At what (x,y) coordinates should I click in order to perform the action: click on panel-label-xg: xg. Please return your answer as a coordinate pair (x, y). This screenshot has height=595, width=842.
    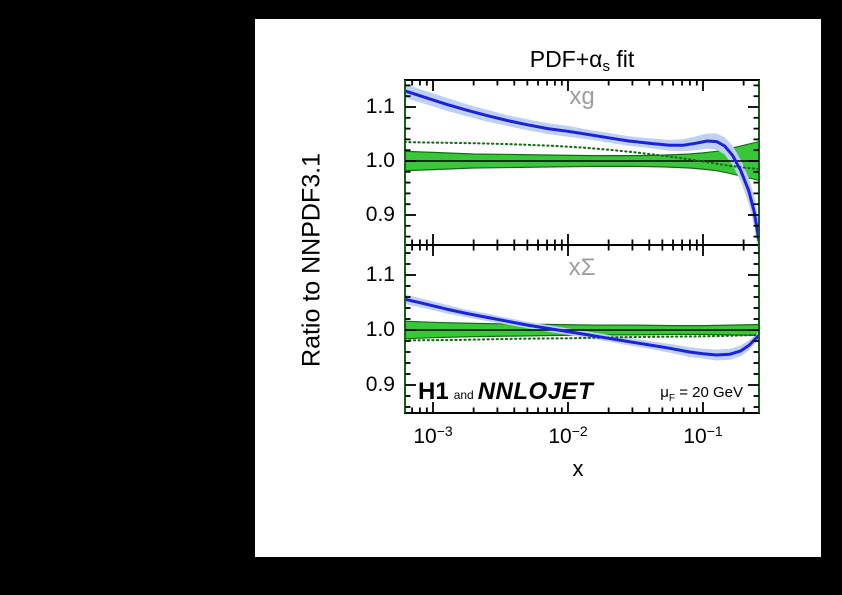
    Looking at the image, I should click on (582, 96).